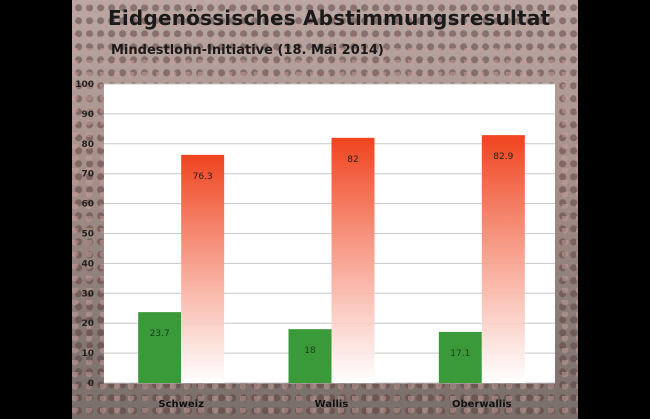 This screenshot has width=650, height=419. Describe the element at coordinates (352, 160) in the screenshot. I see `data-label: 82` at that location.